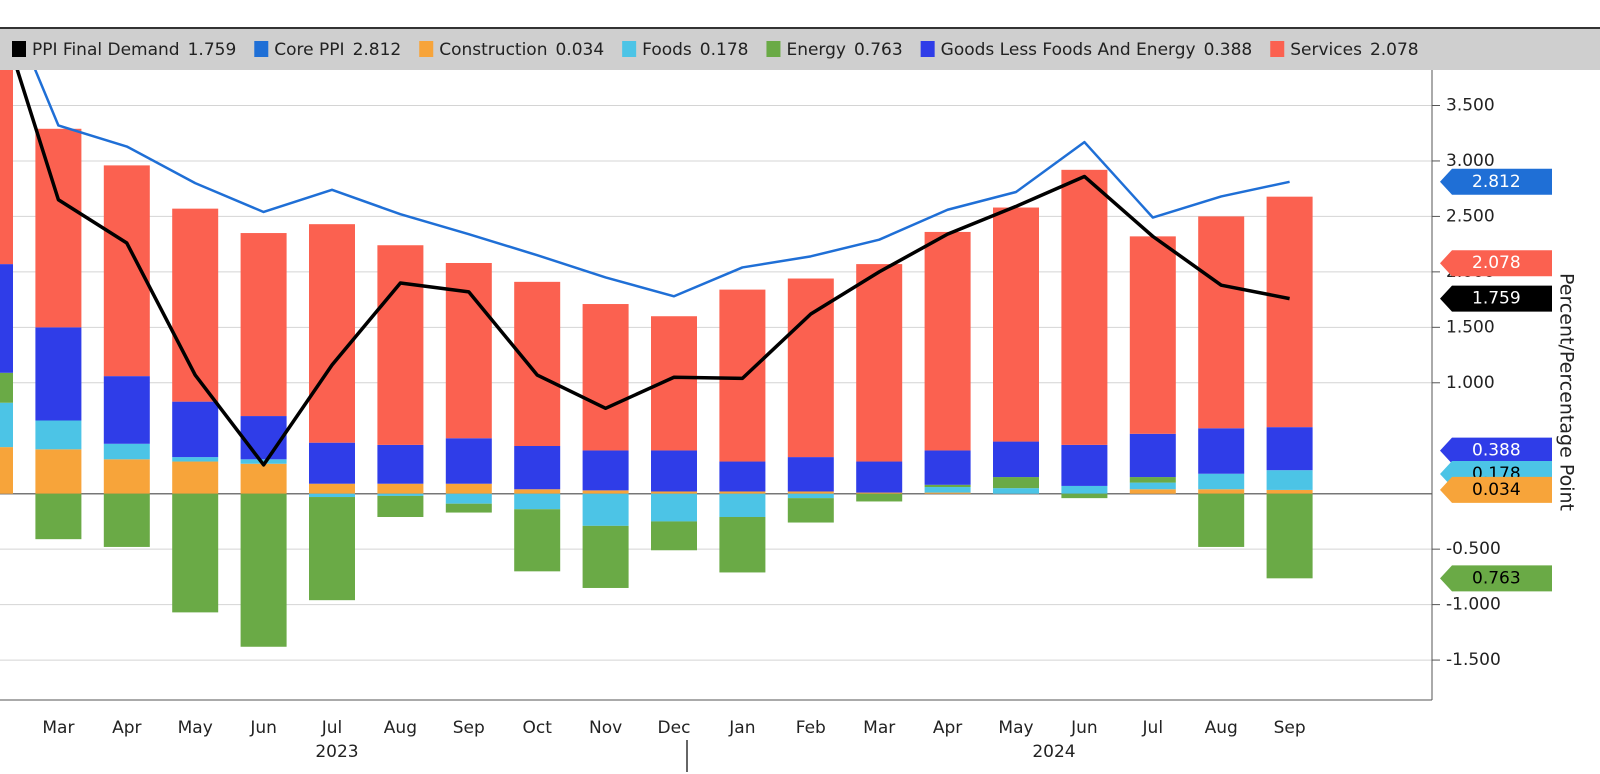 This screenshot has height=774, width=1600. I want to click on y-axis-title: Percent/Percentage Point, so click(1567, 392).